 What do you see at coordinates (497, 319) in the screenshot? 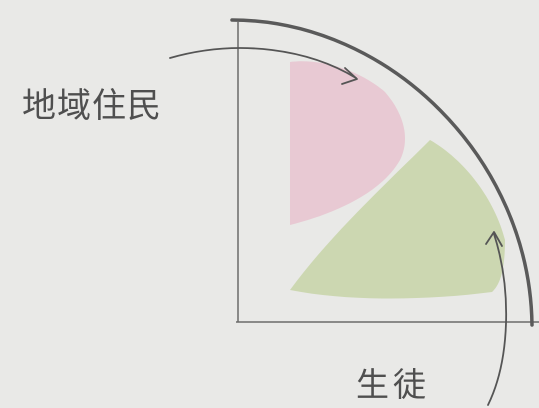
I see `students-arrow` at bounding box center [497, 319].